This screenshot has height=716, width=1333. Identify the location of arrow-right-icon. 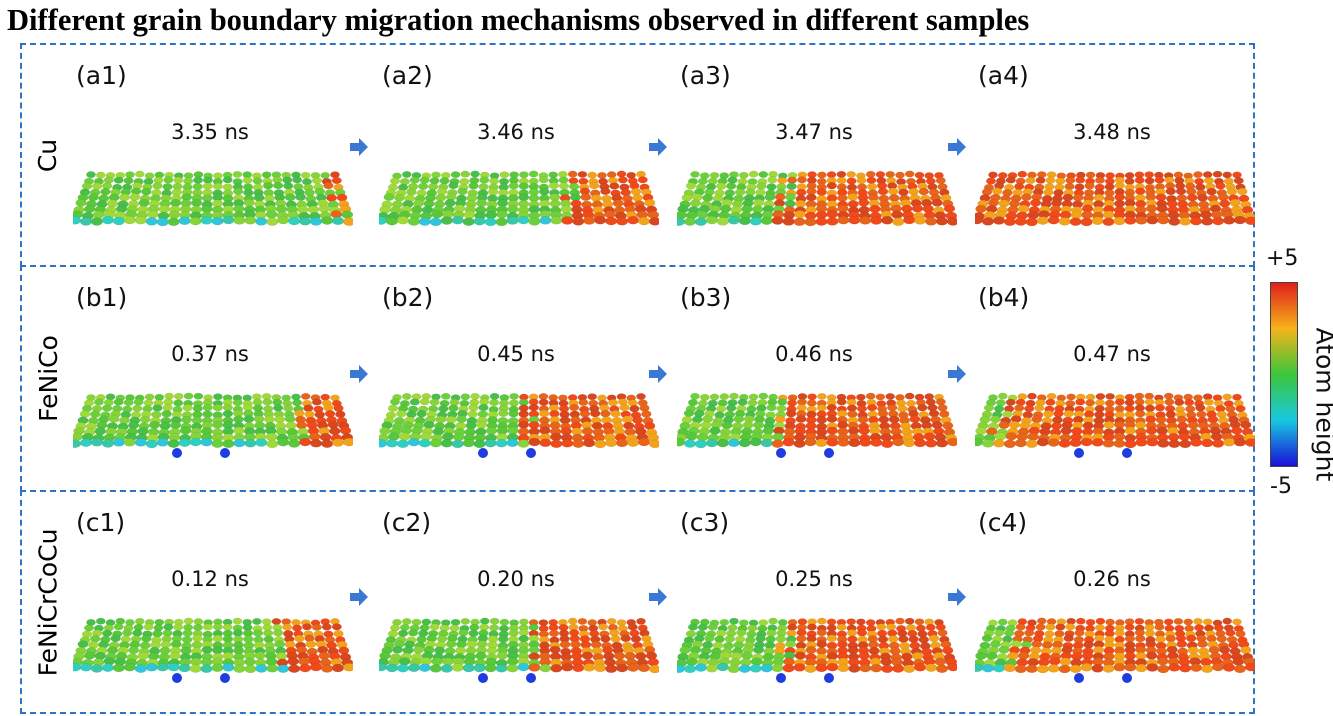
(957, 374).